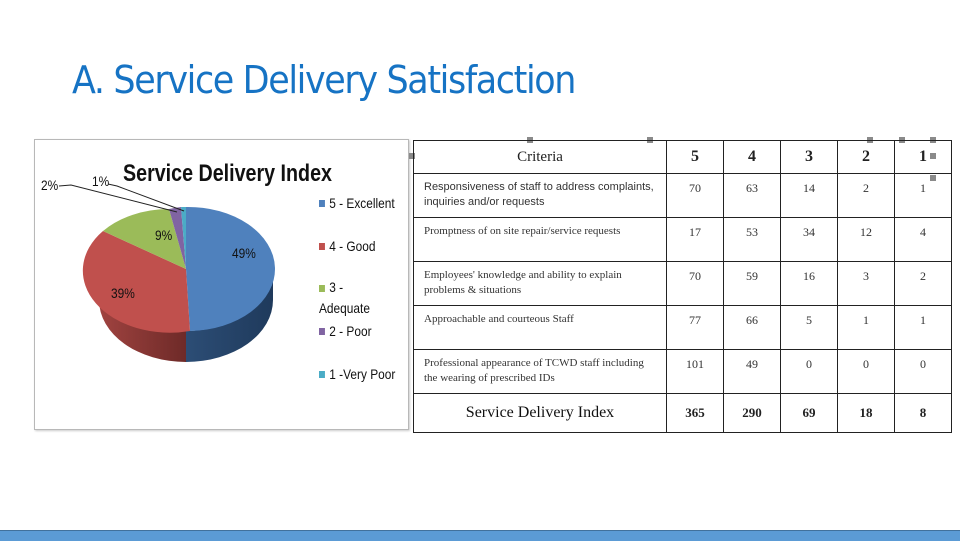  Describe the element at coordinates (752, 413) in the screenshot. I see `total-value: 290` at that location.